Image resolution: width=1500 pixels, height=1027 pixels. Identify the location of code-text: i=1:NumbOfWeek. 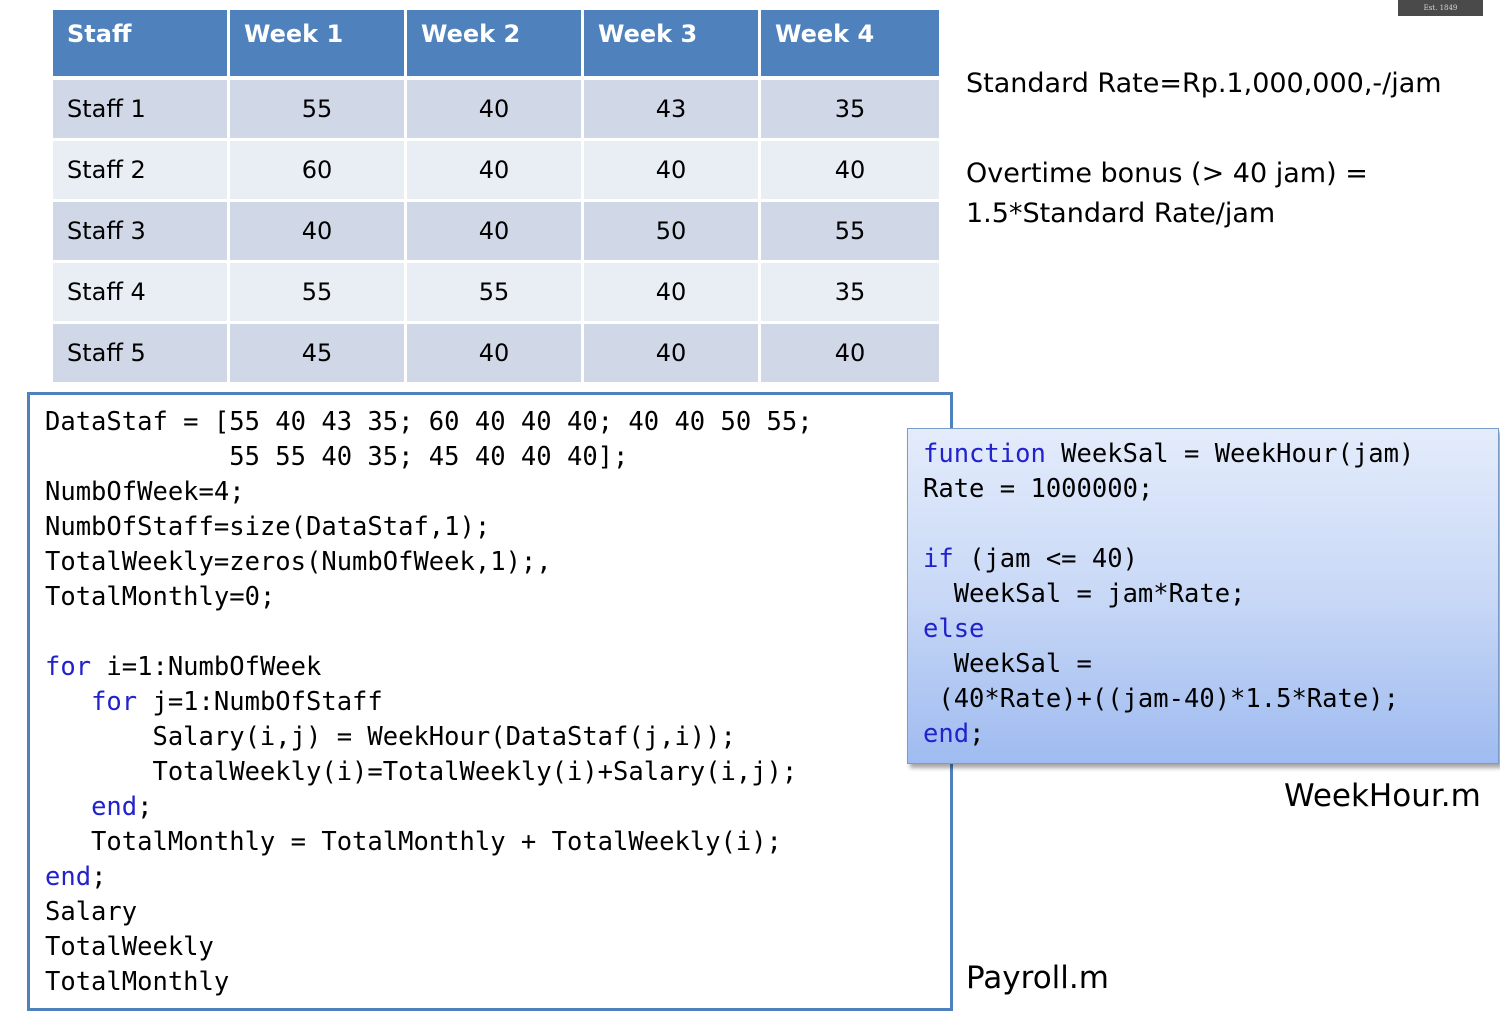
(206, 667).